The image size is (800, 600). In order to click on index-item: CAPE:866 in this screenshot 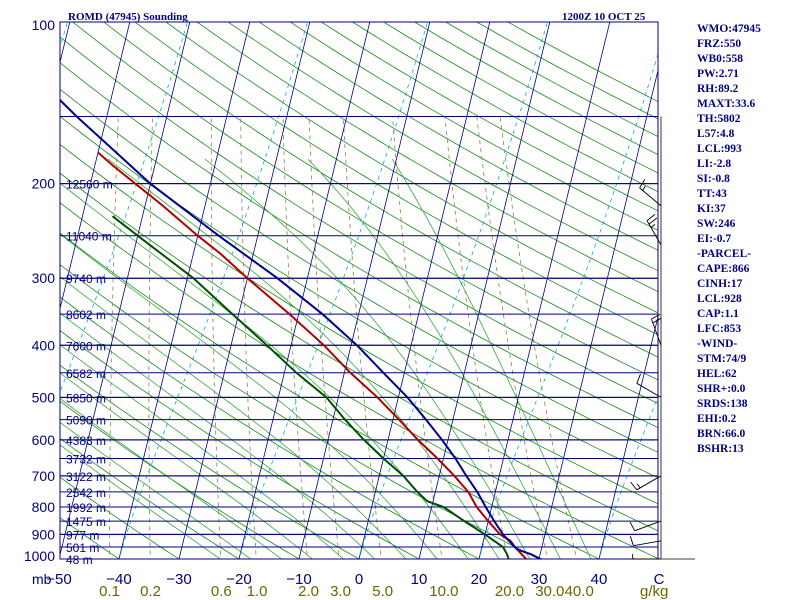, I will do `click(723, 269)`.